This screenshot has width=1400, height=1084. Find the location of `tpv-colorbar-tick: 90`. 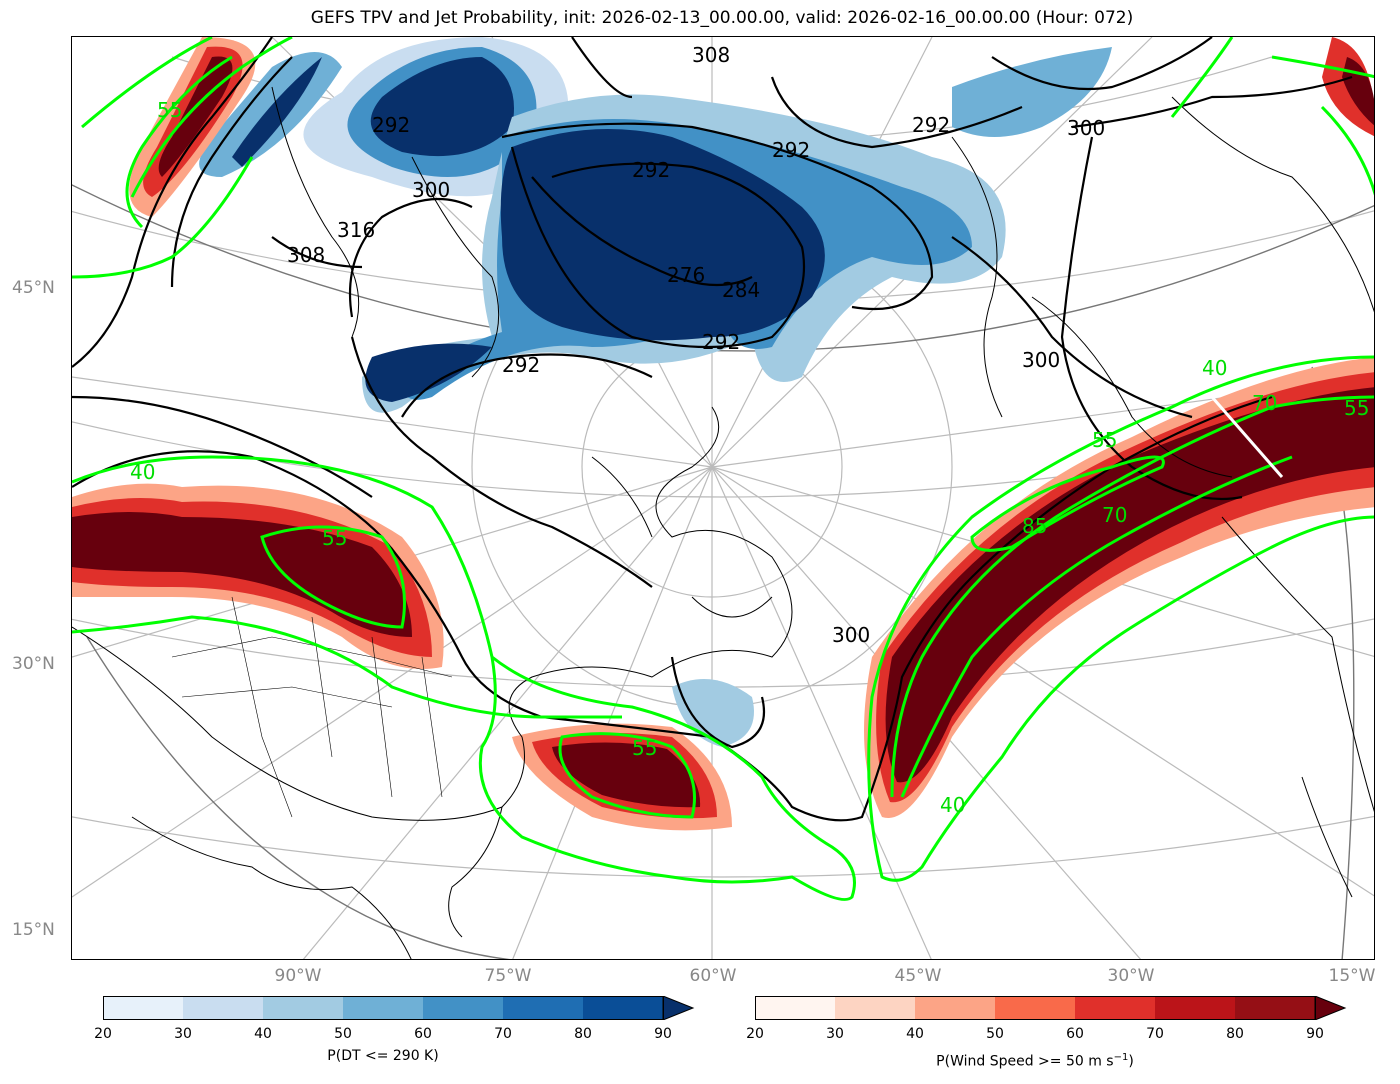

tpv-colorbar-tick: 90 is located at coordinates (663, 1034).